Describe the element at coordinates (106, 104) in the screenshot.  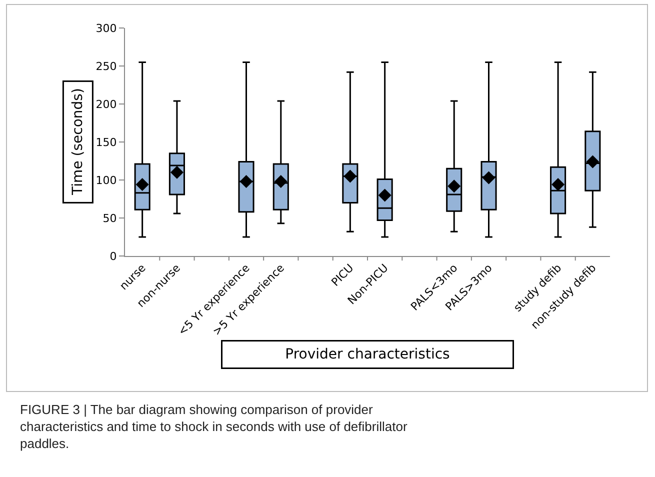
I see `y-tick-label: 200` at that location.